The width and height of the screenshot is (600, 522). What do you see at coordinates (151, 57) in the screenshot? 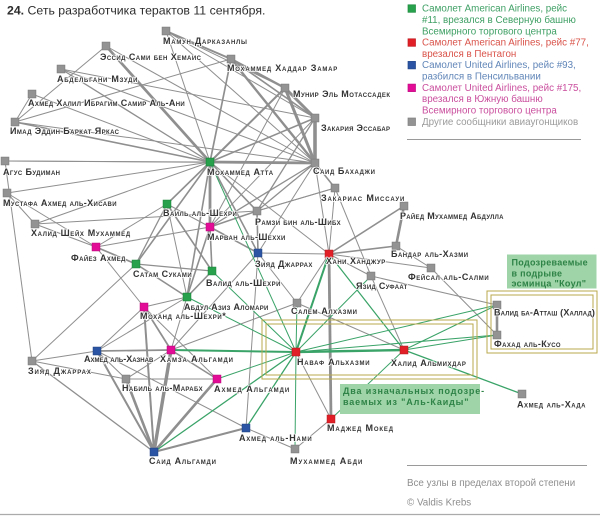
I see `svg-text: Эссид Сами бен Хемаис` at bounding box center [151, 57].